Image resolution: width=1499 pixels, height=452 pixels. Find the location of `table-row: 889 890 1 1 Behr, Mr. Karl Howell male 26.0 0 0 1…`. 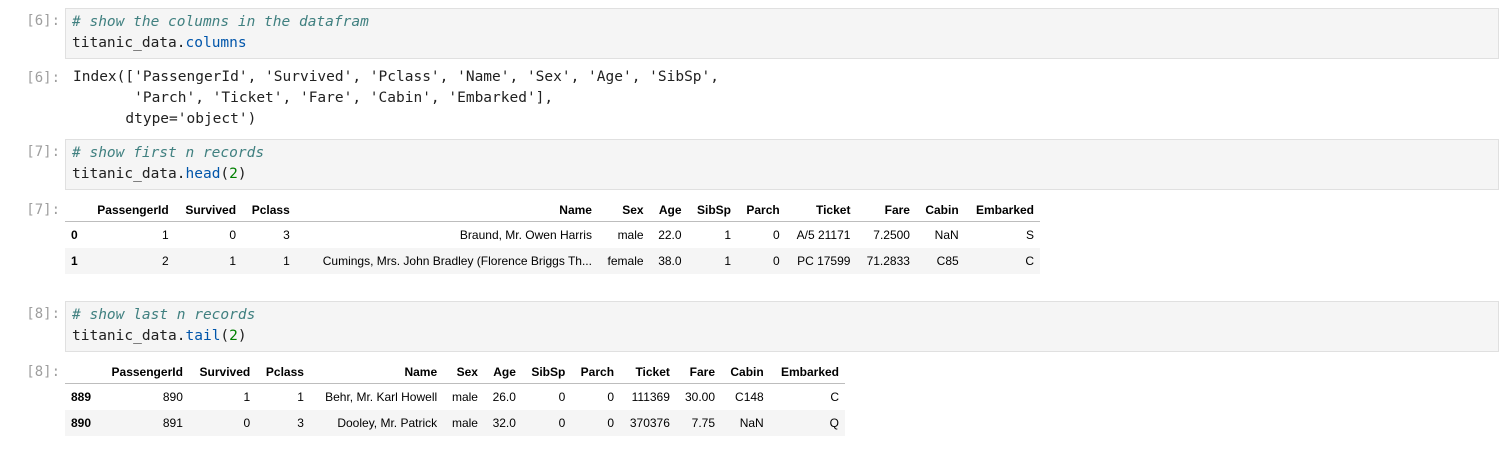

table-row: 889 890 1 1 Behr, Mr. Karl Howell male 26.0 0 0 1… is located at coordinates (455, 396).